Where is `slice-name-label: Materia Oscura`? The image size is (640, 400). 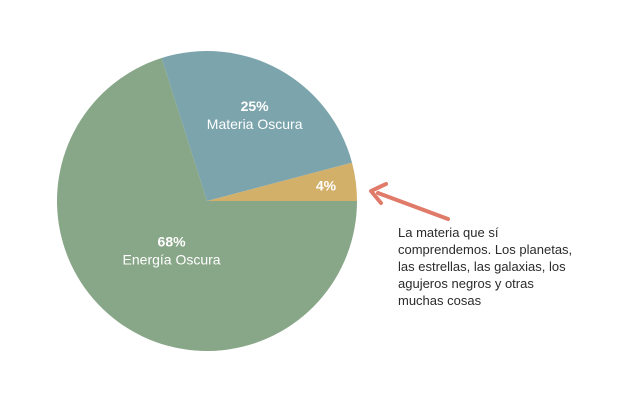 slice-name-label: Materia Oscura is located at coordinates (255, 124).